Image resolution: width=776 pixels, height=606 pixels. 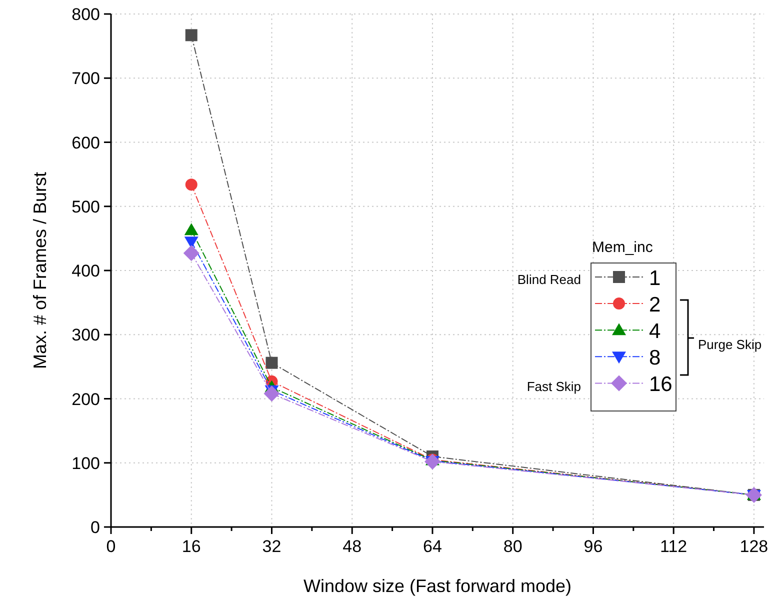 I want to click on y-tick-label: 400, so click(x=86, y=271).